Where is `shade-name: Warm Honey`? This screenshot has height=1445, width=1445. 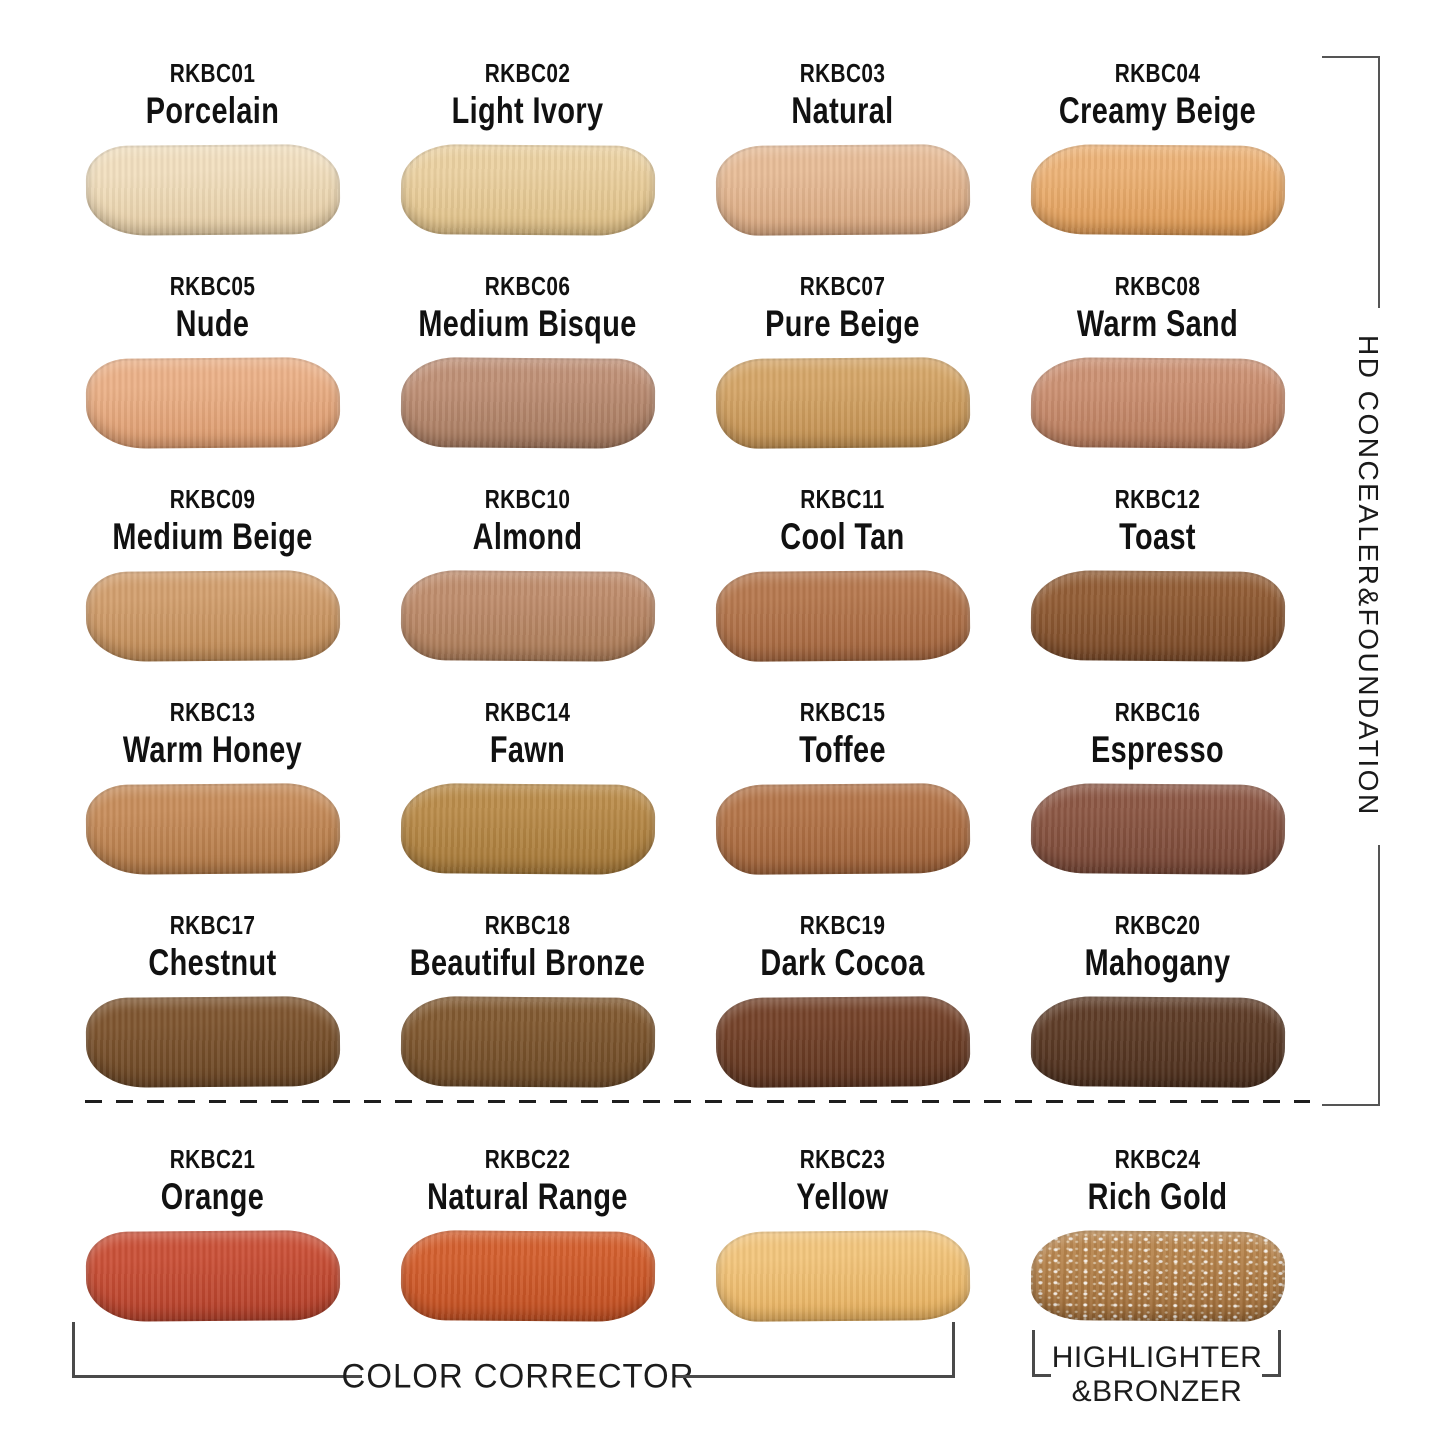 shade-name: Warm Honey is located at coordinates (212, 749).